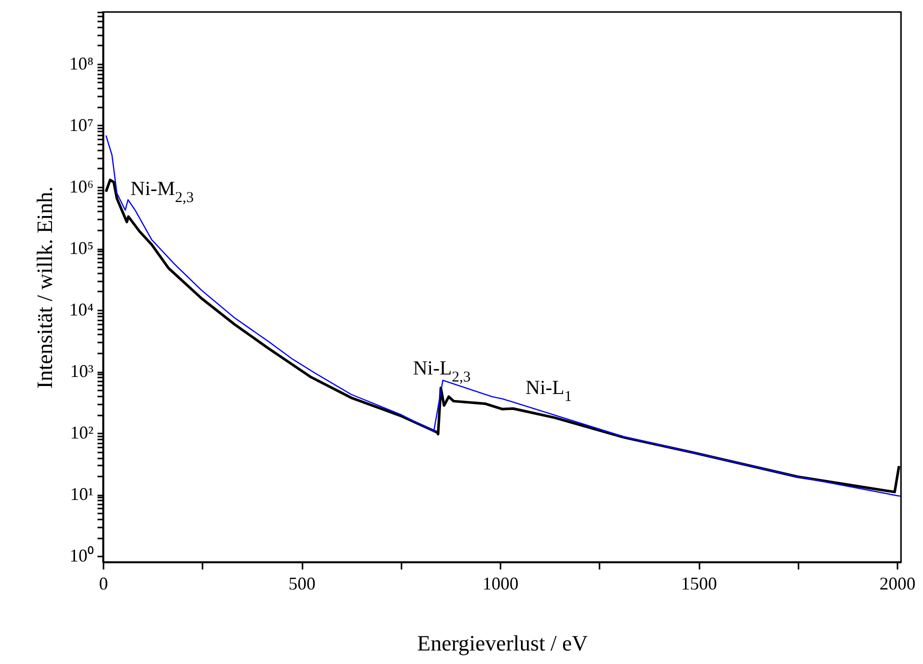 This screenshot has width=923, height=664. Describe the element at coordinates (103, 584) in the screenshot. I see `x-tick-label: 0` at that location.